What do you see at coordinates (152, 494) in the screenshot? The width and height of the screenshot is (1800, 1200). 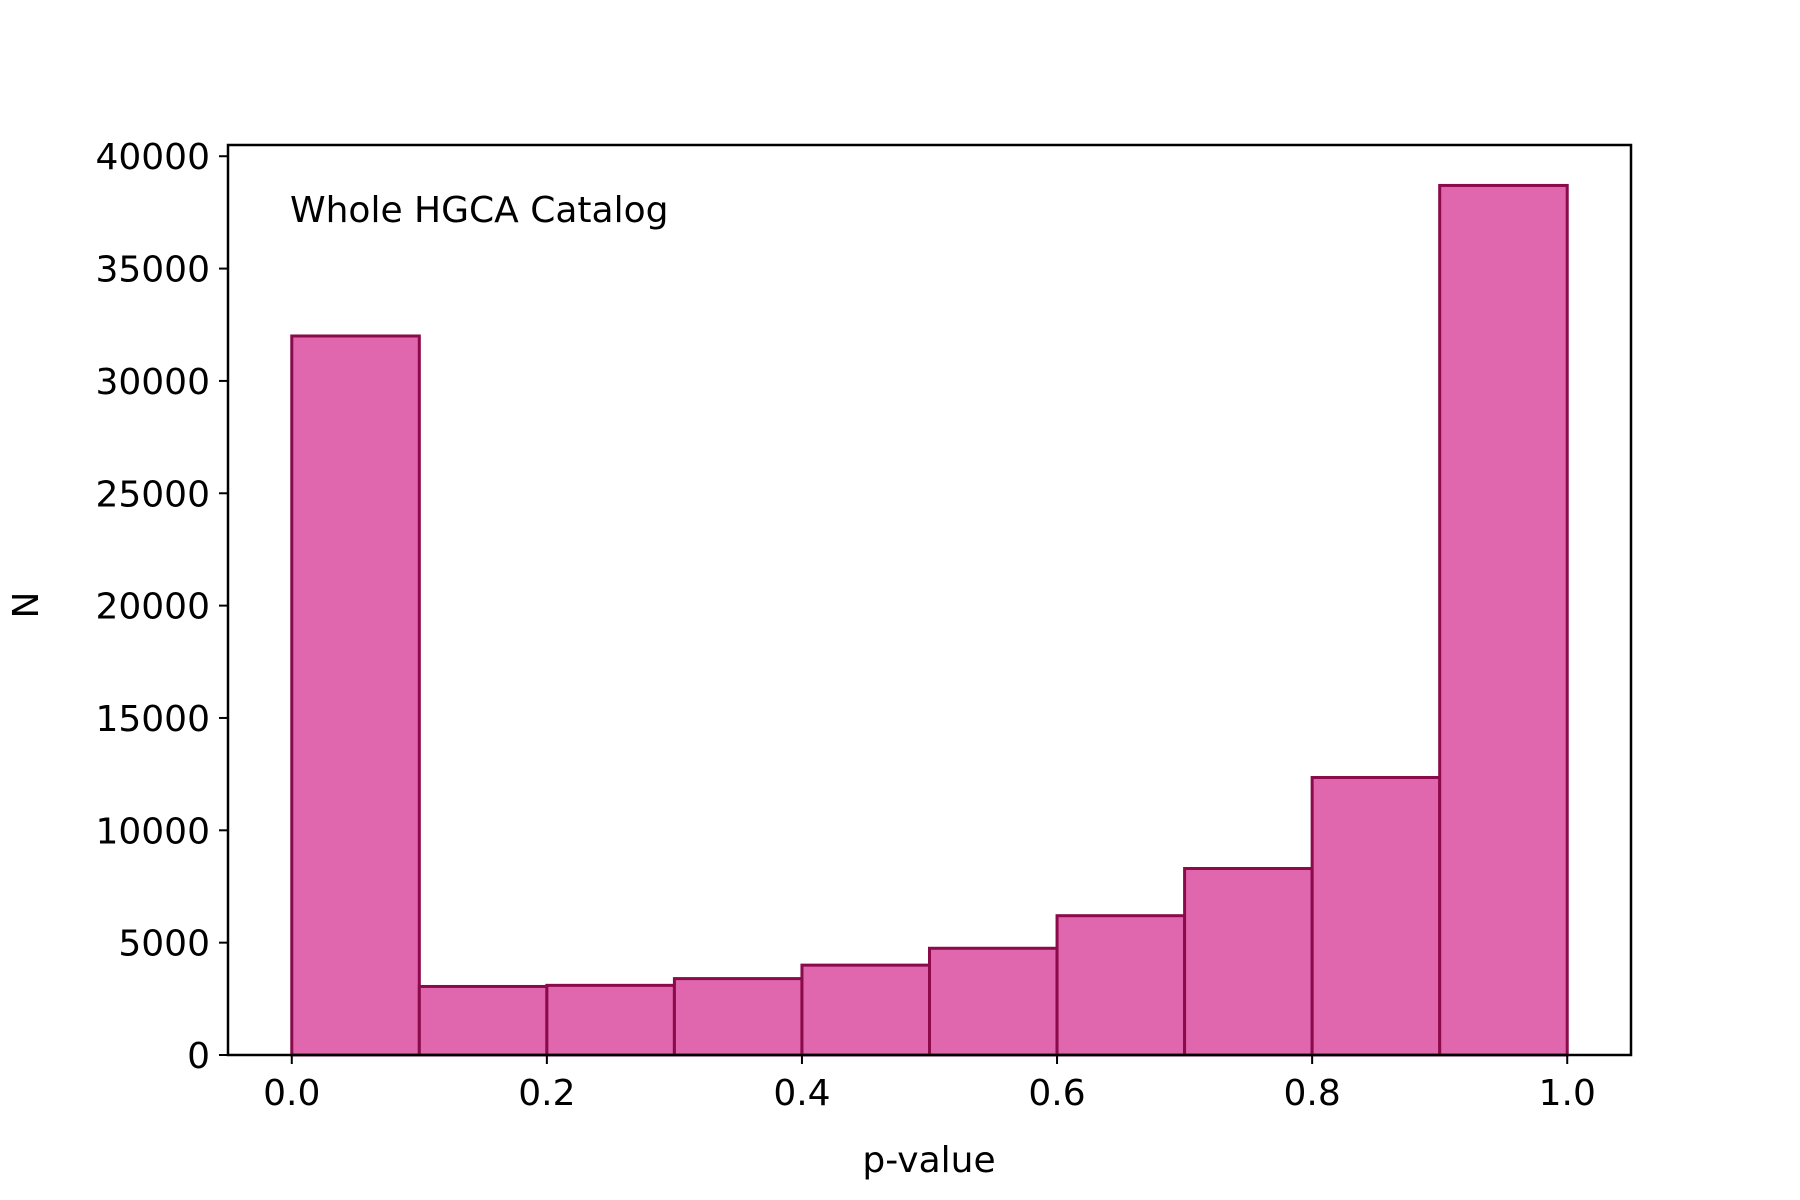 I see `y-tick-label: 25000` at bounding box center [152, 494].